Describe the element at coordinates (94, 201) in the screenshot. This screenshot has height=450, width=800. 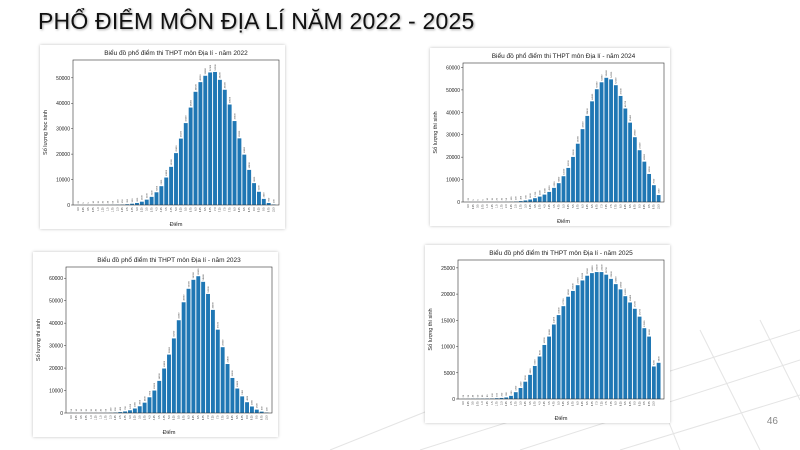
I see `bar-value-label: 10` at that location.